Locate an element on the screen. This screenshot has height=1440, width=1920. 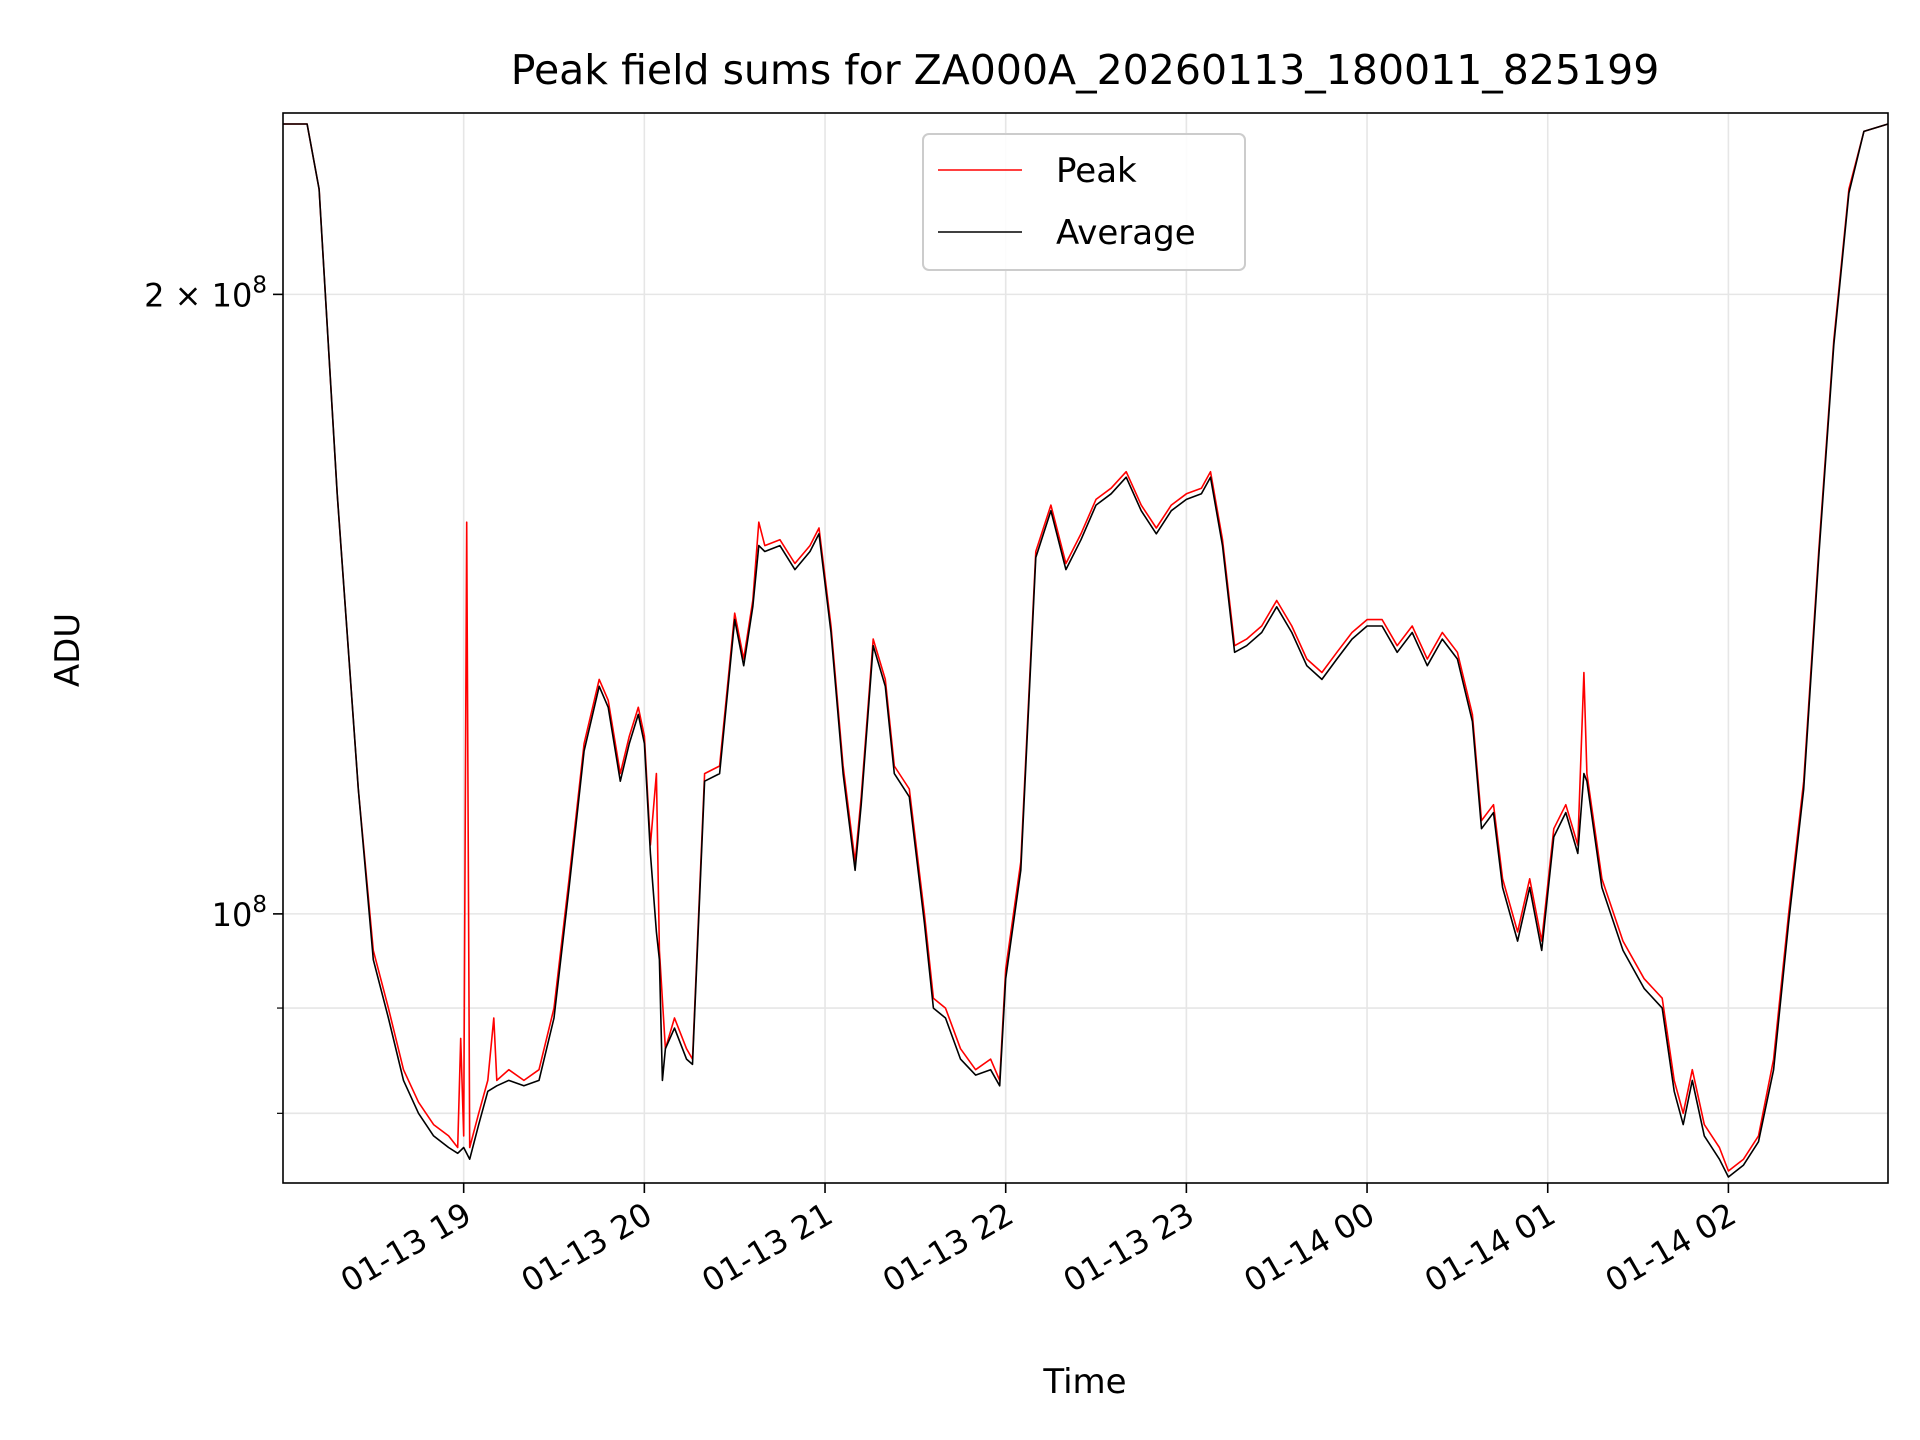
y-axis-label: ADU is located at coordinates (68, 650).